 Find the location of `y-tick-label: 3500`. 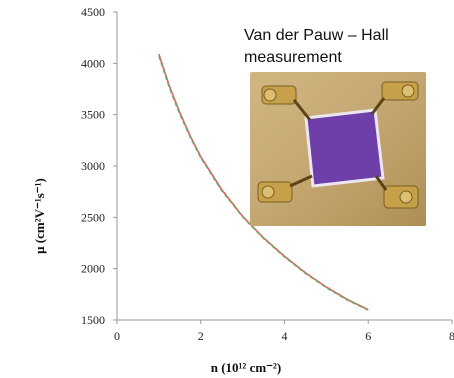

y-tick-label: 3500 is located at coordinates (93, 115).